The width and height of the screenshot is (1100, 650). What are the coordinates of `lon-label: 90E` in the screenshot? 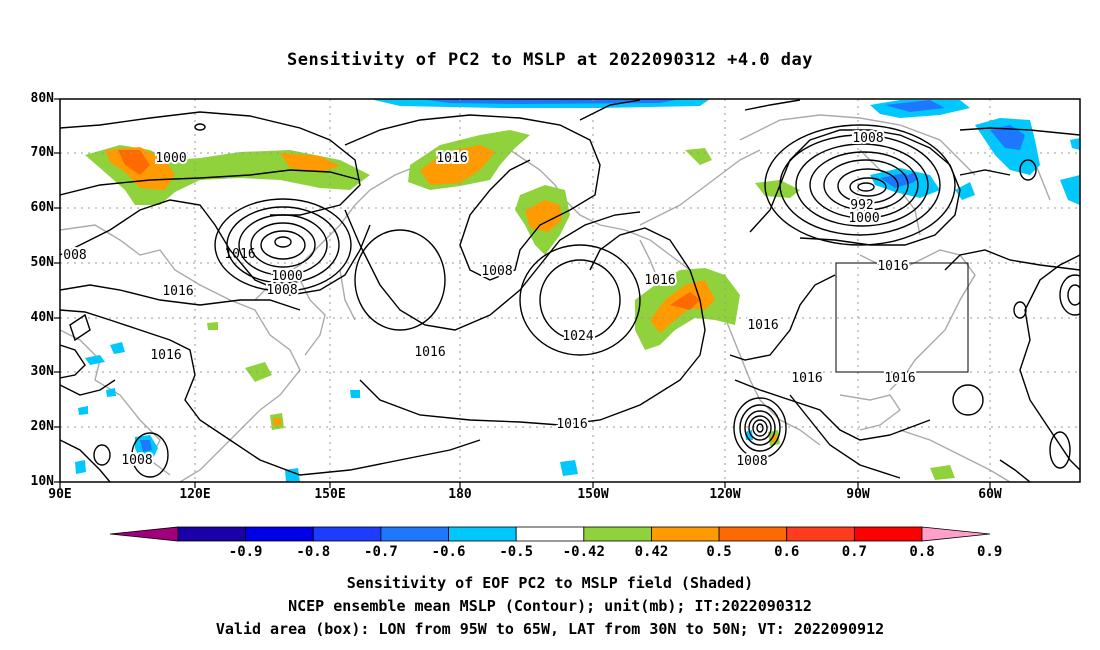 It's located at (60, 494).